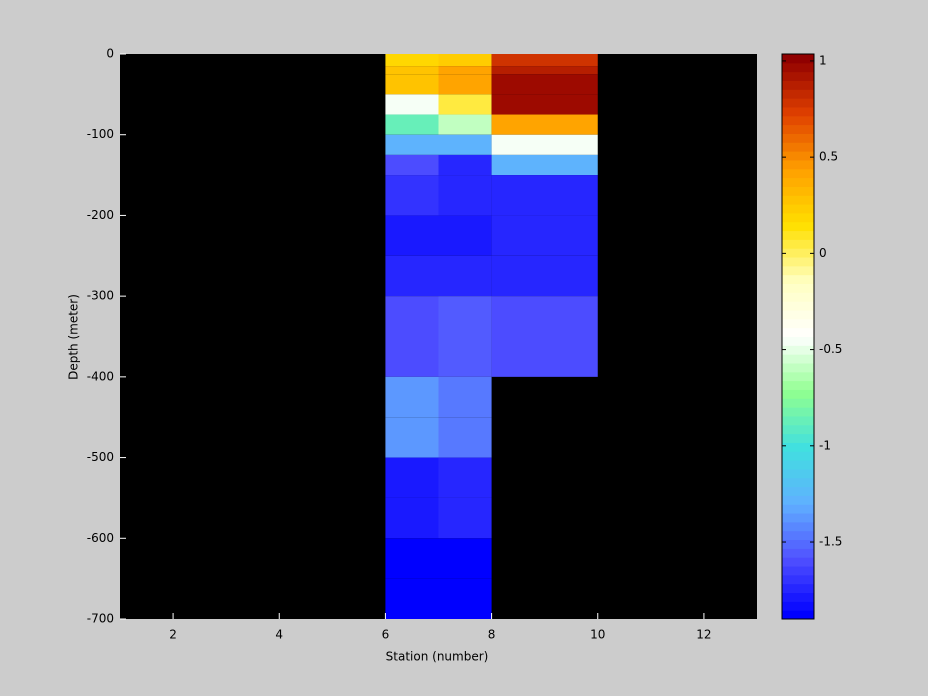 The height and width of the screenshot is (696, 928). What do you see at coordinates (100, 457) in the screenshot?
I see `y-tick-label: -500` at bounding box center [100, 457].